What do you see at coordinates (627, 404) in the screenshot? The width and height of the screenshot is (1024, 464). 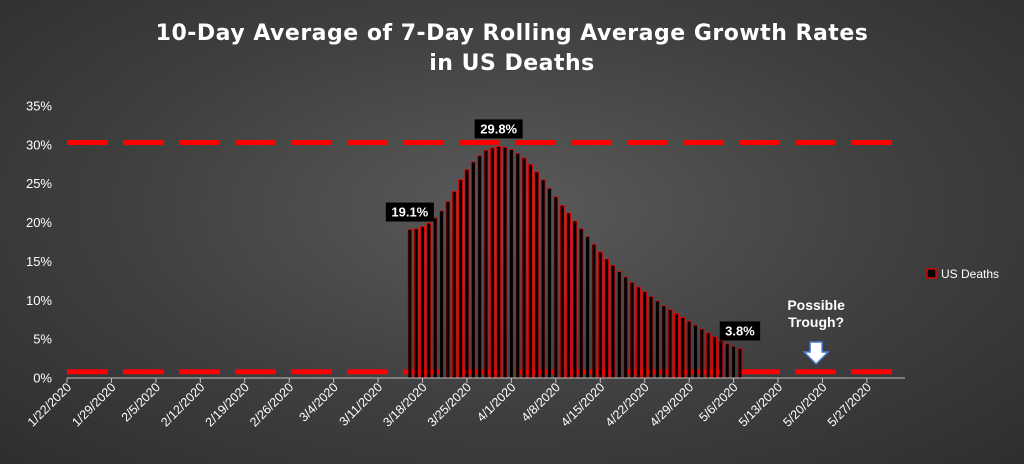 I see `x-tick-label: 4/22/2020` at bounding box center [627, 404].